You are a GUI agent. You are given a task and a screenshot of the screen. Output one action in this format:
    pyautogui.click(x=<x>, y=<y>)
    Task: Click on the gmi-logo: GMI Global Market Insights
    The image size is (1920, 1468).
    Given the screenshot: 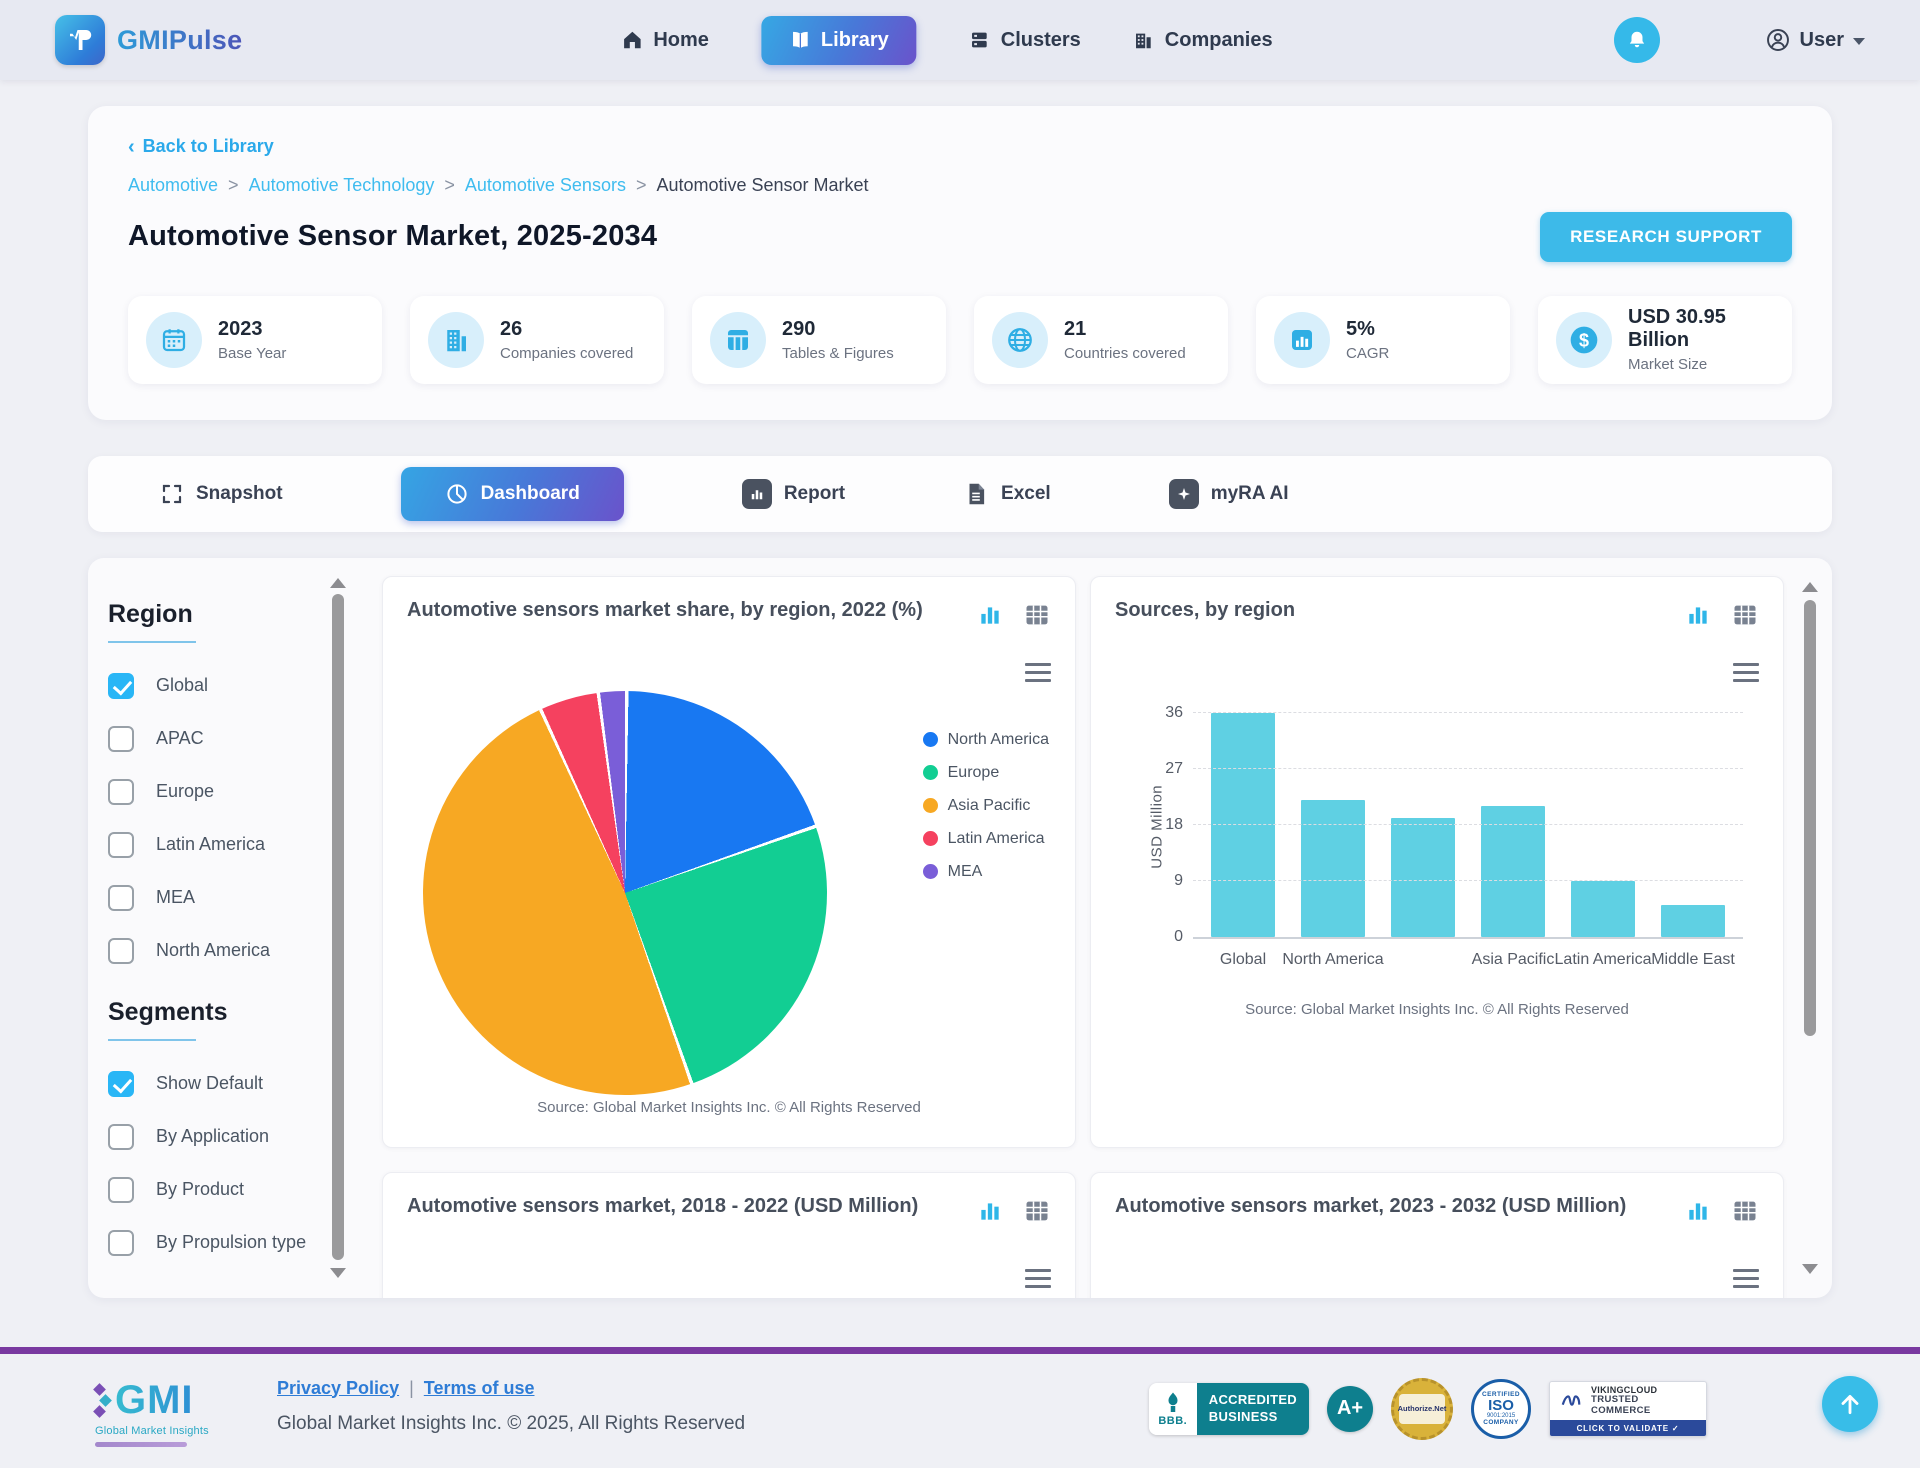 What is the action you would take?
    pyautogui.click(x=178, y=1412)
    